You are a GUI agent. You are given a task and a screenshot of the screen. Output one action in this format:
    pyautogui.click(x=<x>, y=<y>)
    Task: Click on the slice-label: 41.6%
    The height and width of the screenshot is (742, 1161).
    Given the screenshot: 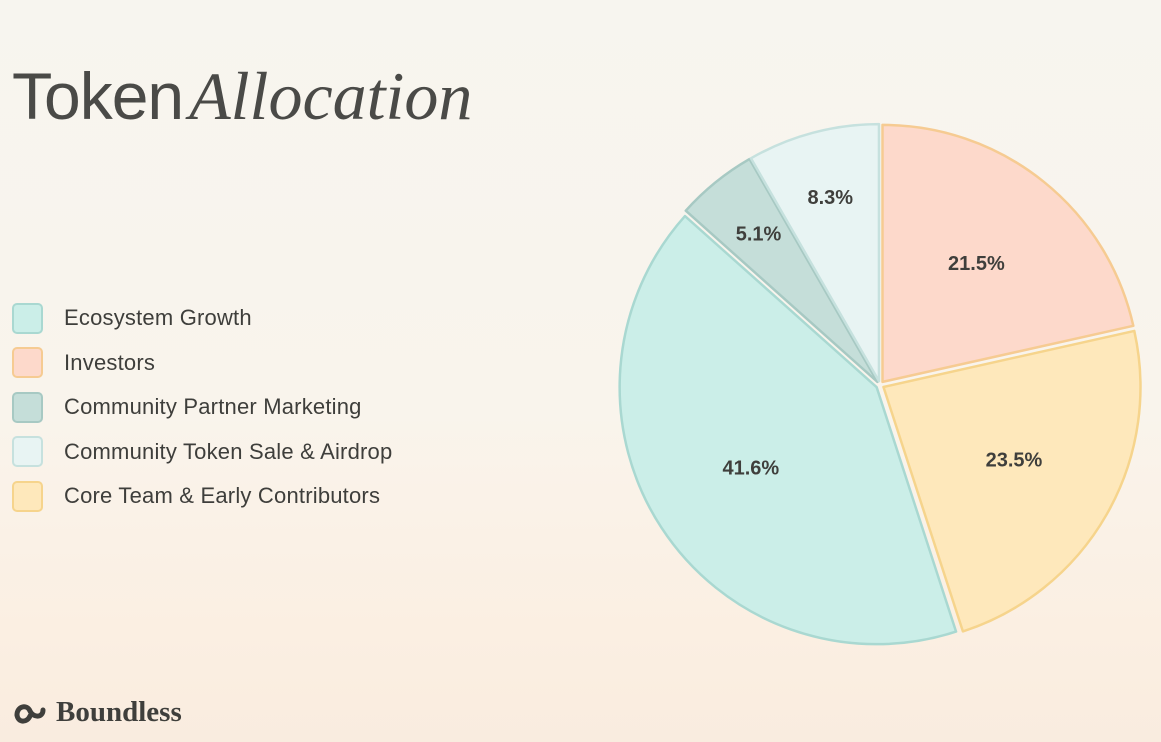 What is the action you would take?
    pyautogui.click(x=750, y=469)
    